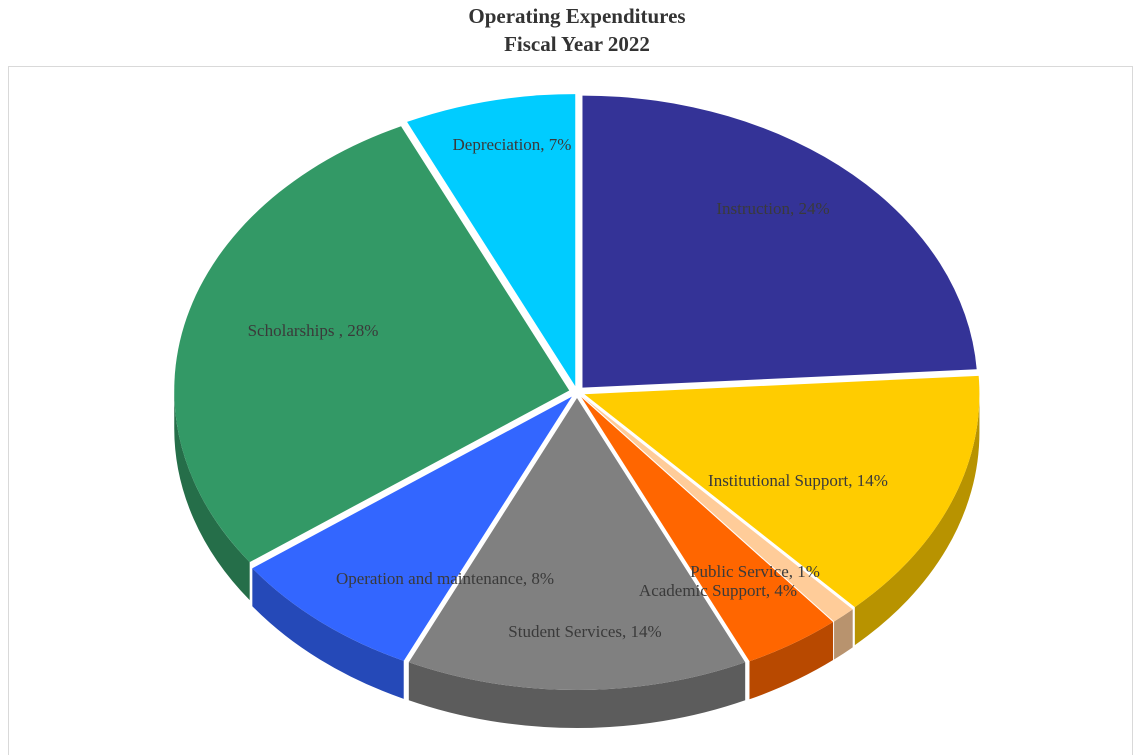  What do you see at coordinates (445, 578) in the screenshot?
I see `data-label: Operation and maintenance, 8%` at bounding box center [445, 578].